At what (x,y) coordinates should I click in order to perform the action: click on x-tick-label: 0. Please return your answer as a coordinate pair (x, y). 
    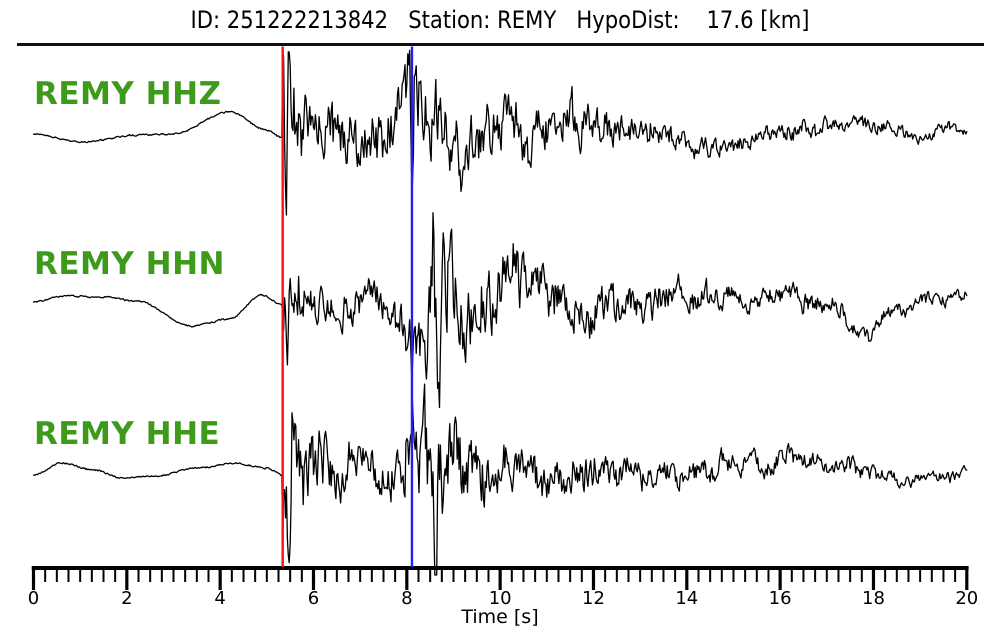
    Looking at the image, I should click on (33, 598).